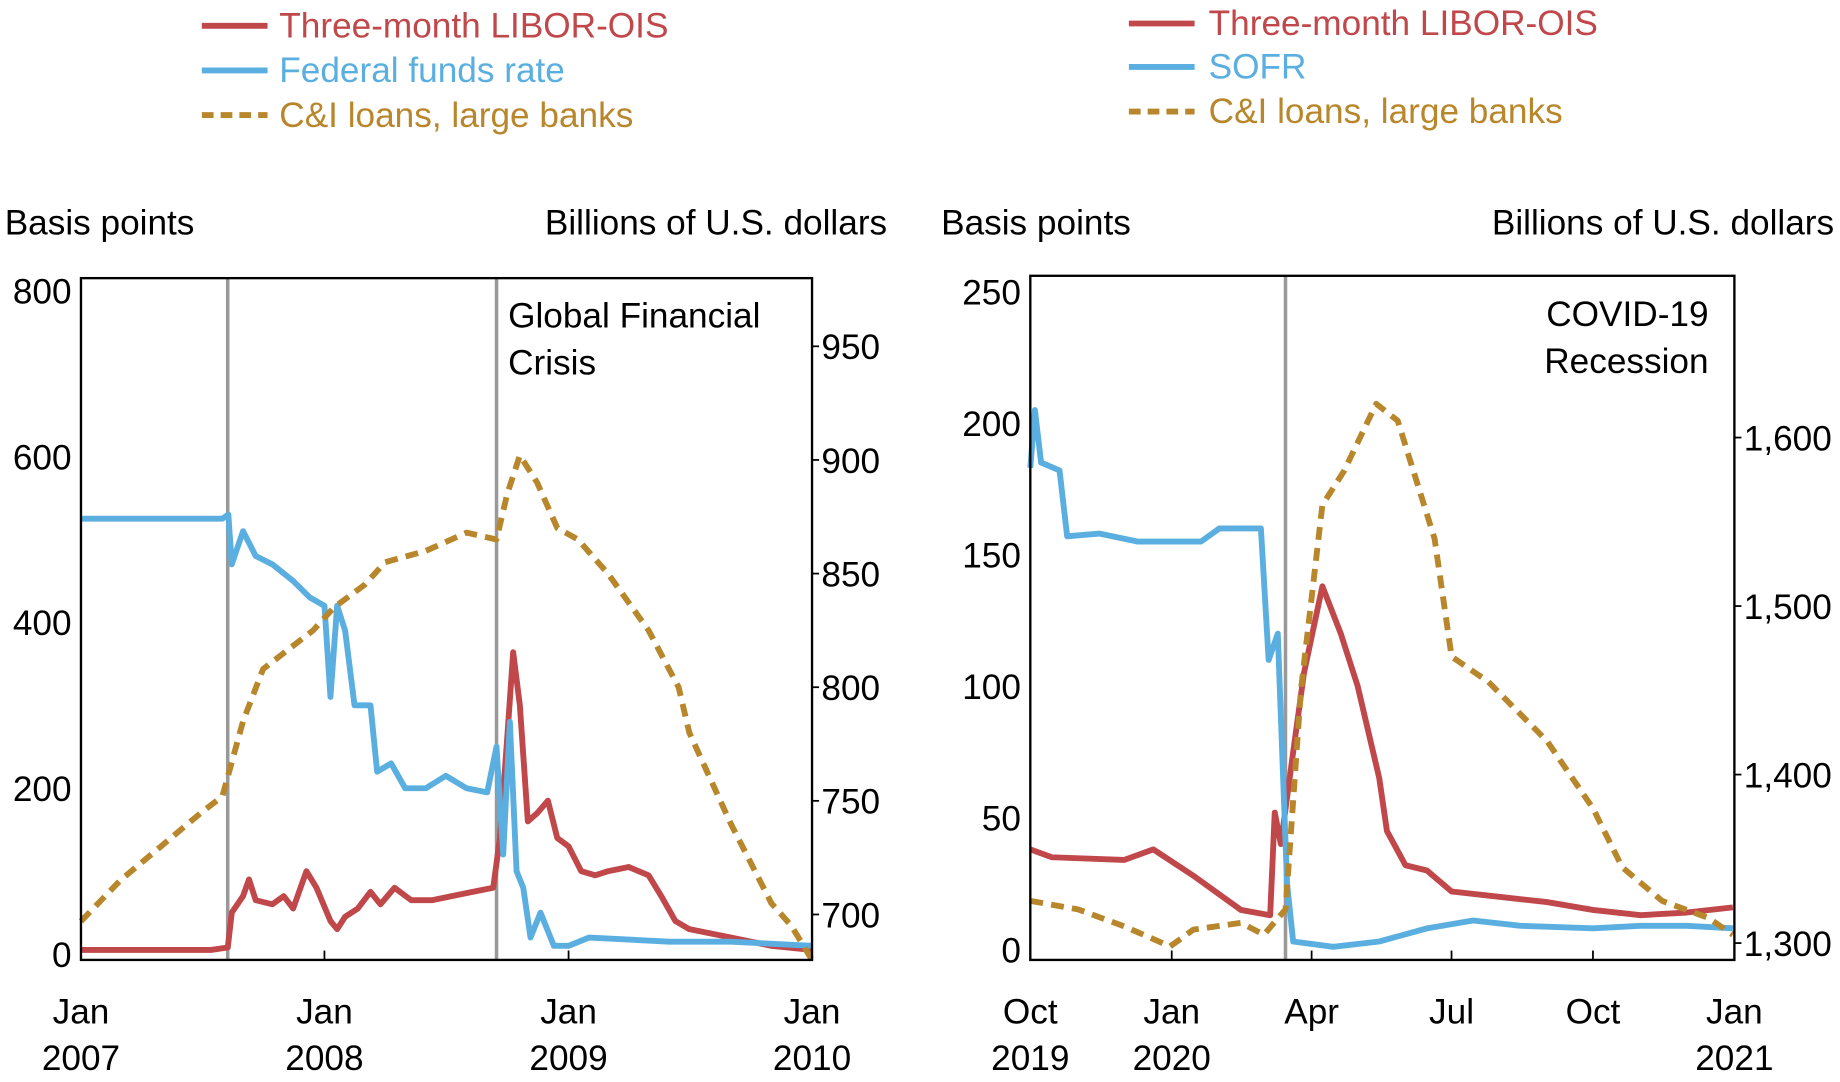 Image resolution: width=1840 pixels, height=1082 pixels. I want to click on y-tick-label-right: 1,400, so click(1788, 775).